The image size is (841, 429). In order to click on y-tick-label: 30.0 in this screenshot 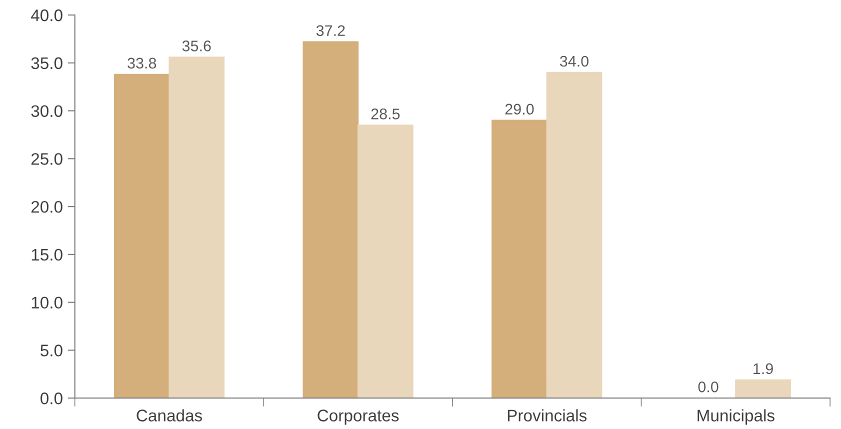, I will do `click(46, 111)`.